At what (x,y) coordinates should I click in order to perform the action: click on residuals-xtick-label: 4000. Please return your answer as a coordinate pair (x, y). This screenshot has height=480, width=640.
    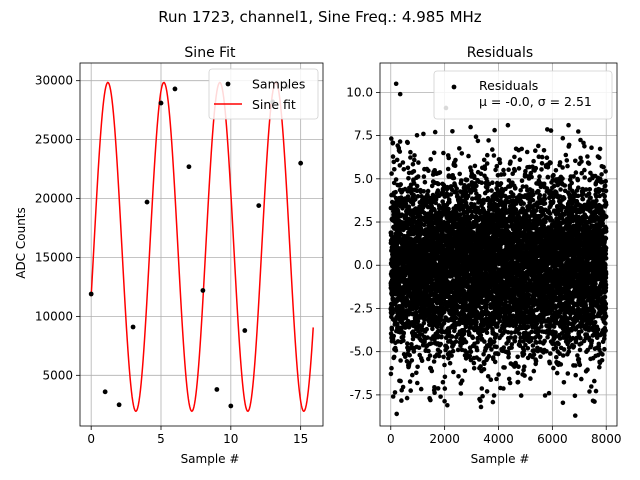
    Looking at the image, I should click on (498, 439).